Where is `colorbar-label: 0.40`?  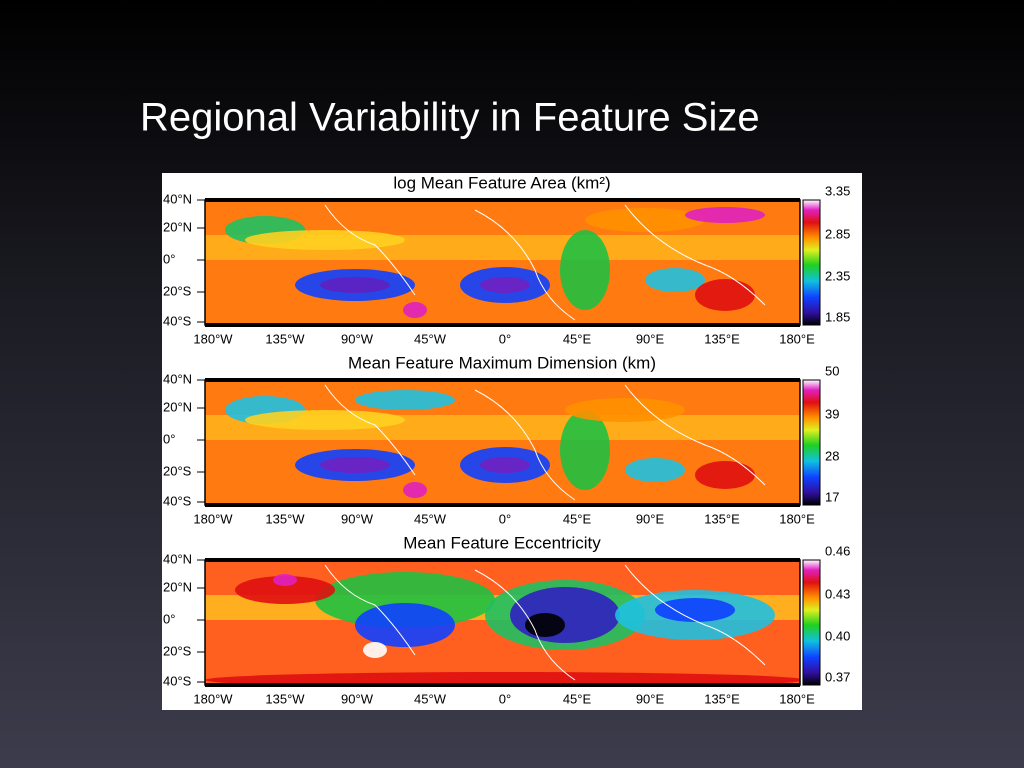
colorbar-label: 0.40 is located at coordinates (837, 635).